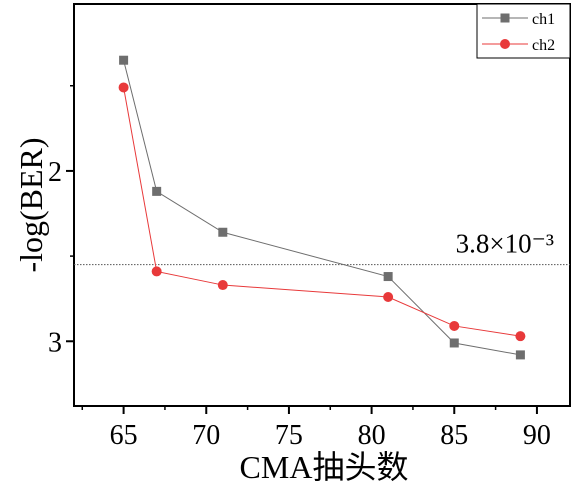  What do you see at coordinates (523, 31) in the screenshot?
I see `legend-box` at bounding box center [523, 31].